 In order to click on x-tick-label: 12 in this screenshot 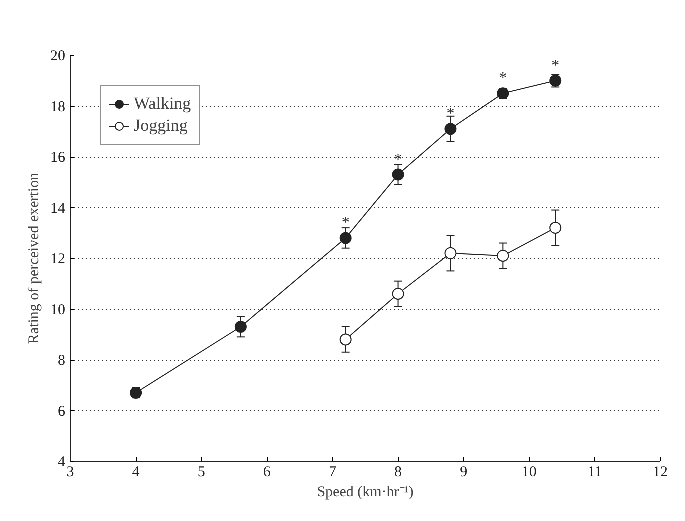, I will do `click(660, 472)`.